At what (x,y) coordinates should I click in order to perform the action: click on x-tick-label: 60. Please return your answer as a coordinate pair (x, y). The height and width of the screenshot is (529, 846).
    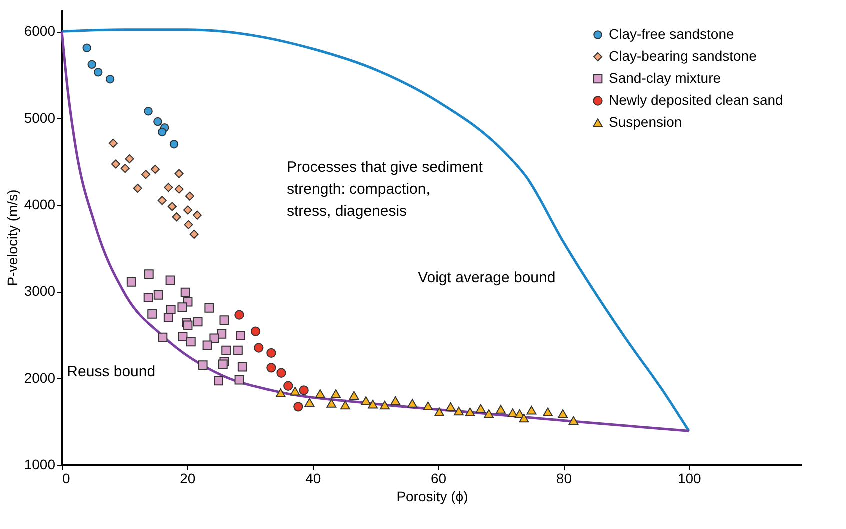
    Looking at the image, I should click on (438, 478).